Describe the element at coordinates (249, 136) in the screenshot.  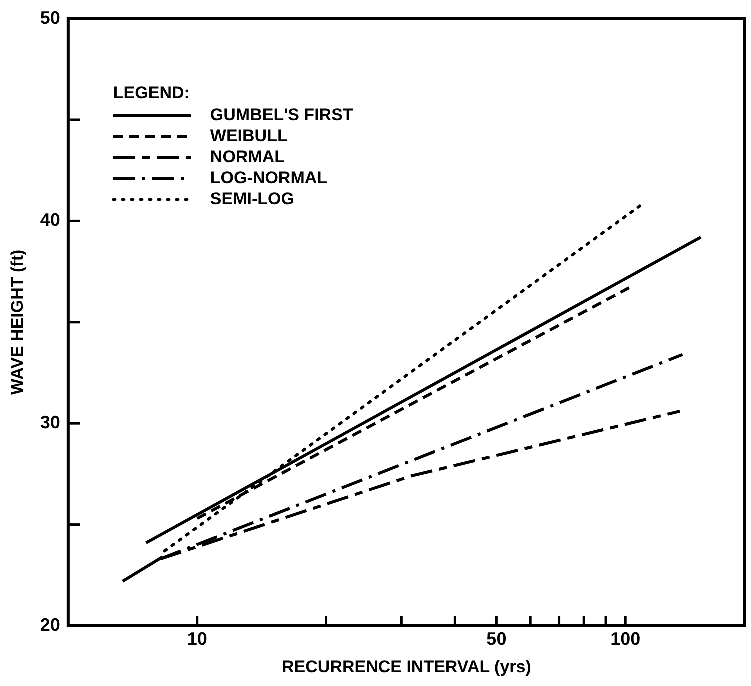
I see `legend-label: WEIBULL` at that location.